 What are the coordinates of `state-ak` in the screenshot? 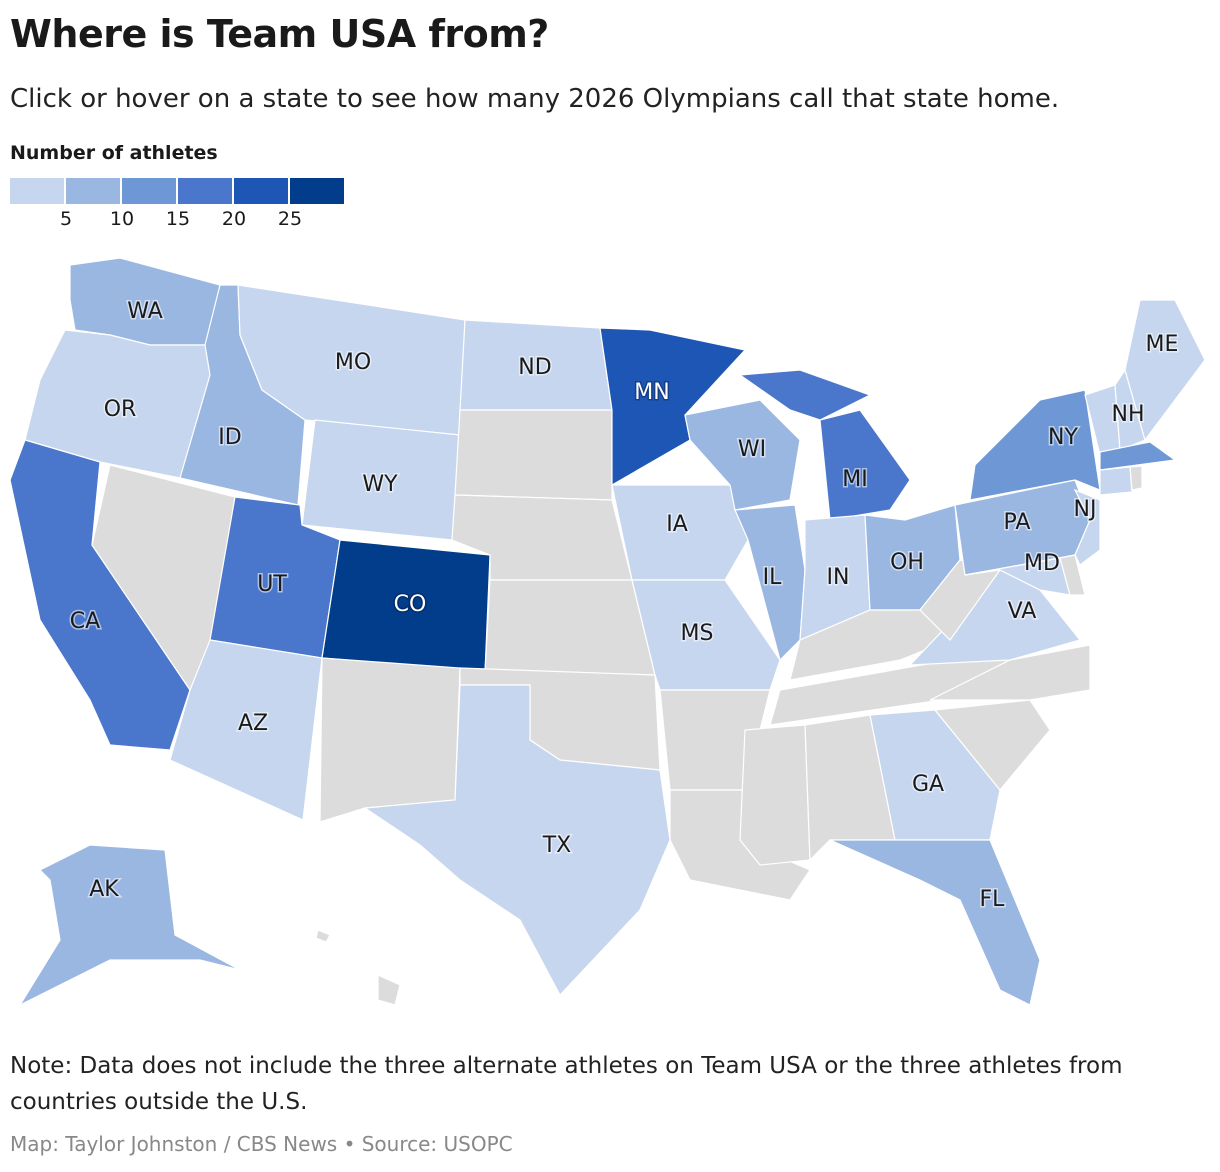 It's located at (129, 925).